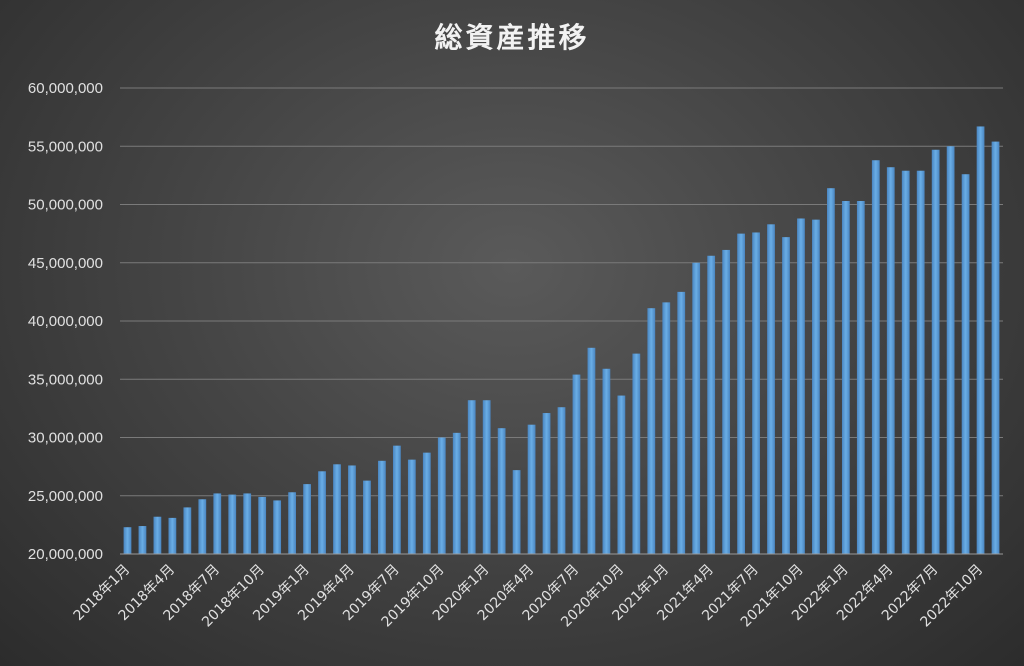  Describe the element at coordinates (65, 554) in the screenshot. I see `y-tick-label: 20,000,000` at that location.